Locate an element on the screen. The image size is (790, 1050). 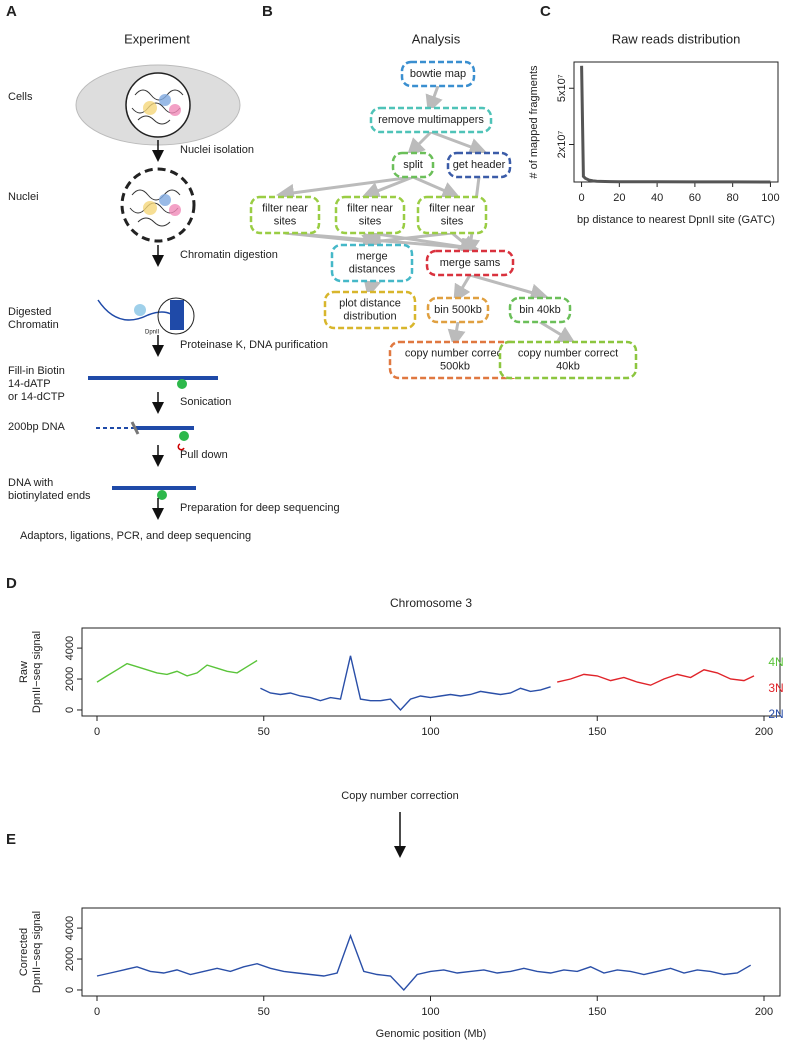
node-label: get header is located at coordinates (479, 165).